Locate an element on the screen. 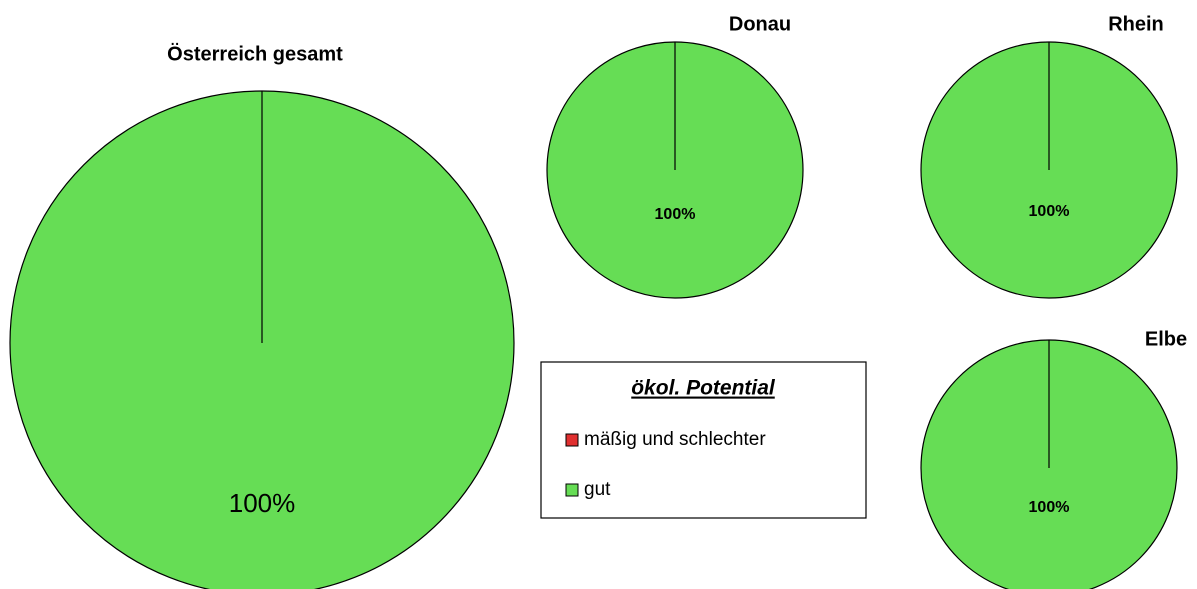 Image resolution: width=1197 pixels, height=589 pixels. chart-title: Rhein is located at coordinates (1136, 24).